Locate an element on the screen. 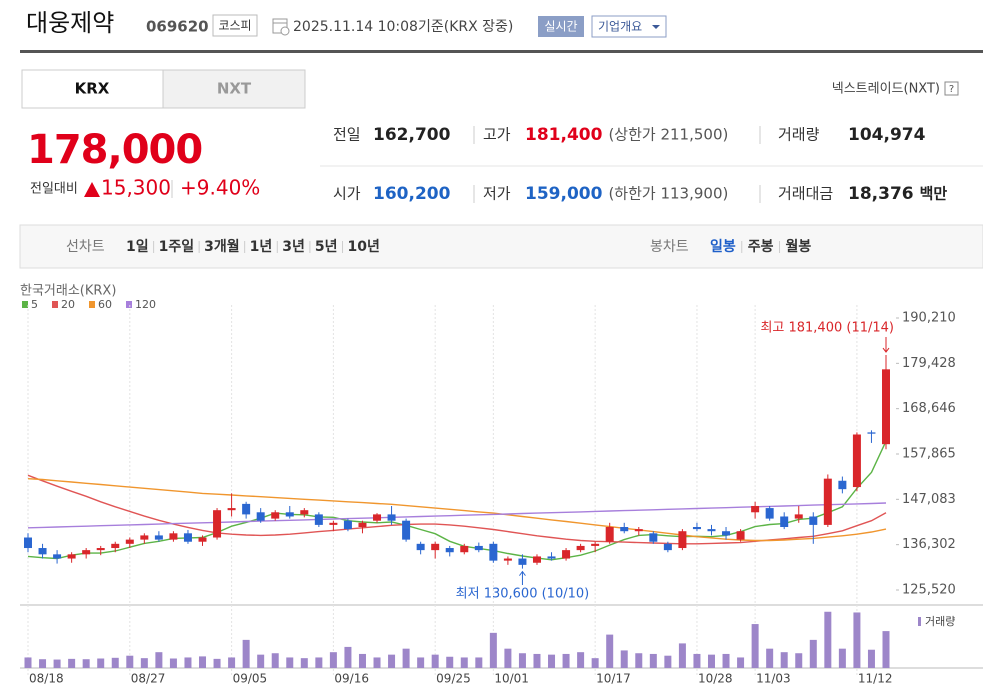 This screenshot has width=983, height=699. period-options: 선차트 1일 1주일 3개월 1년 3년 5년 10년 봉차트 일봉 주봉 월봉 is located at coordinates (438, 246).